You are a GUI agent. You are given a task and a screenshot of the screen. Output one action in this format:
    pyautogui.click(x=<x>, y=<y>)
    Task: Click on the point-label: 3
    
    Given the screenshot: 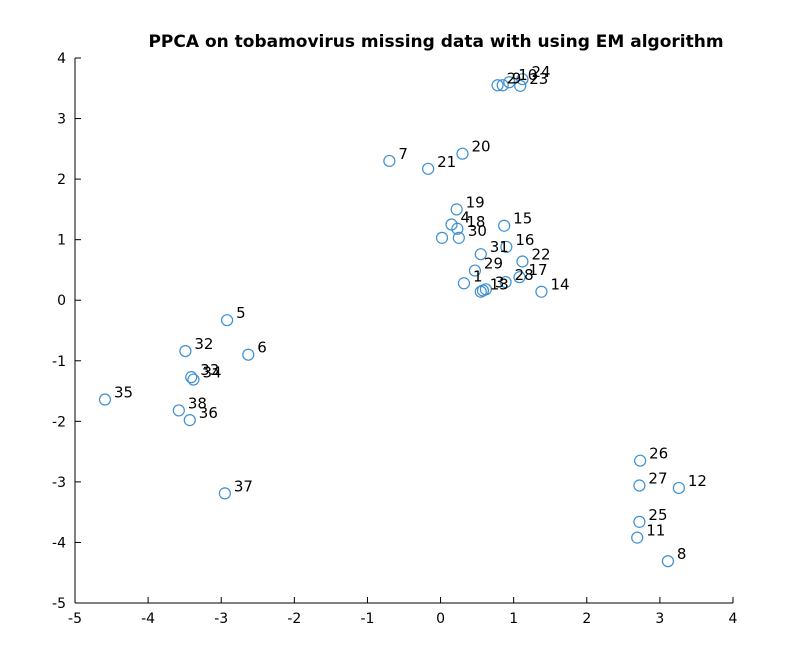 What is the action you would take?
    pyautogui.click(x=500, y=282)
    